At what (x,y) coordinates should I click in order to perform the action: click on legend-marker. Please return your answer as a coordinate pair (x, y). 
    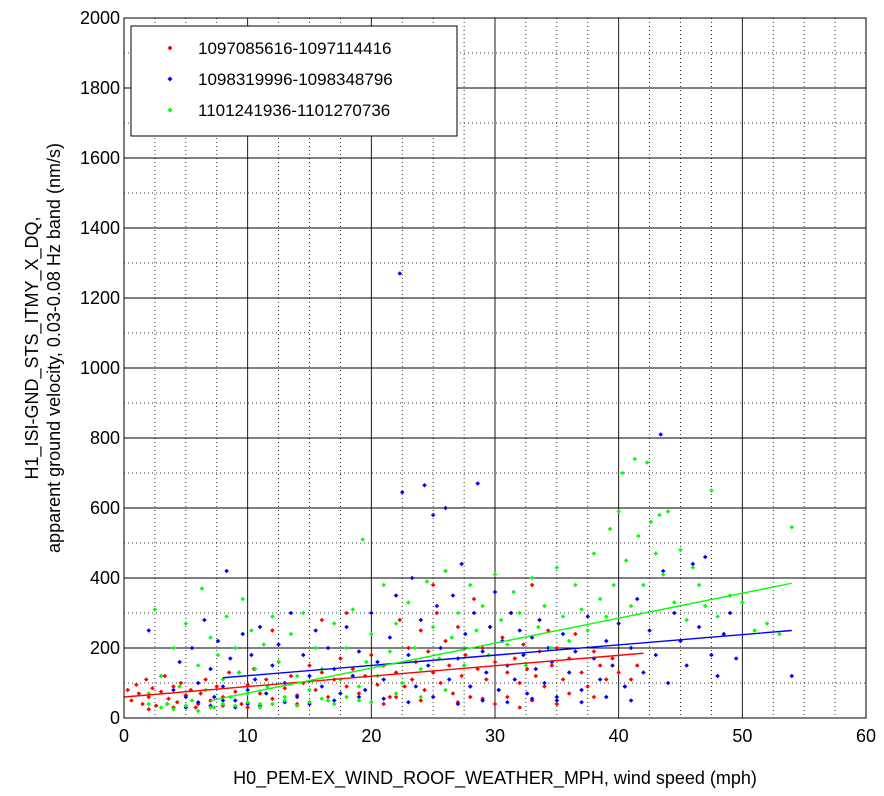
    Looking at the image, I should click on (170, 110).